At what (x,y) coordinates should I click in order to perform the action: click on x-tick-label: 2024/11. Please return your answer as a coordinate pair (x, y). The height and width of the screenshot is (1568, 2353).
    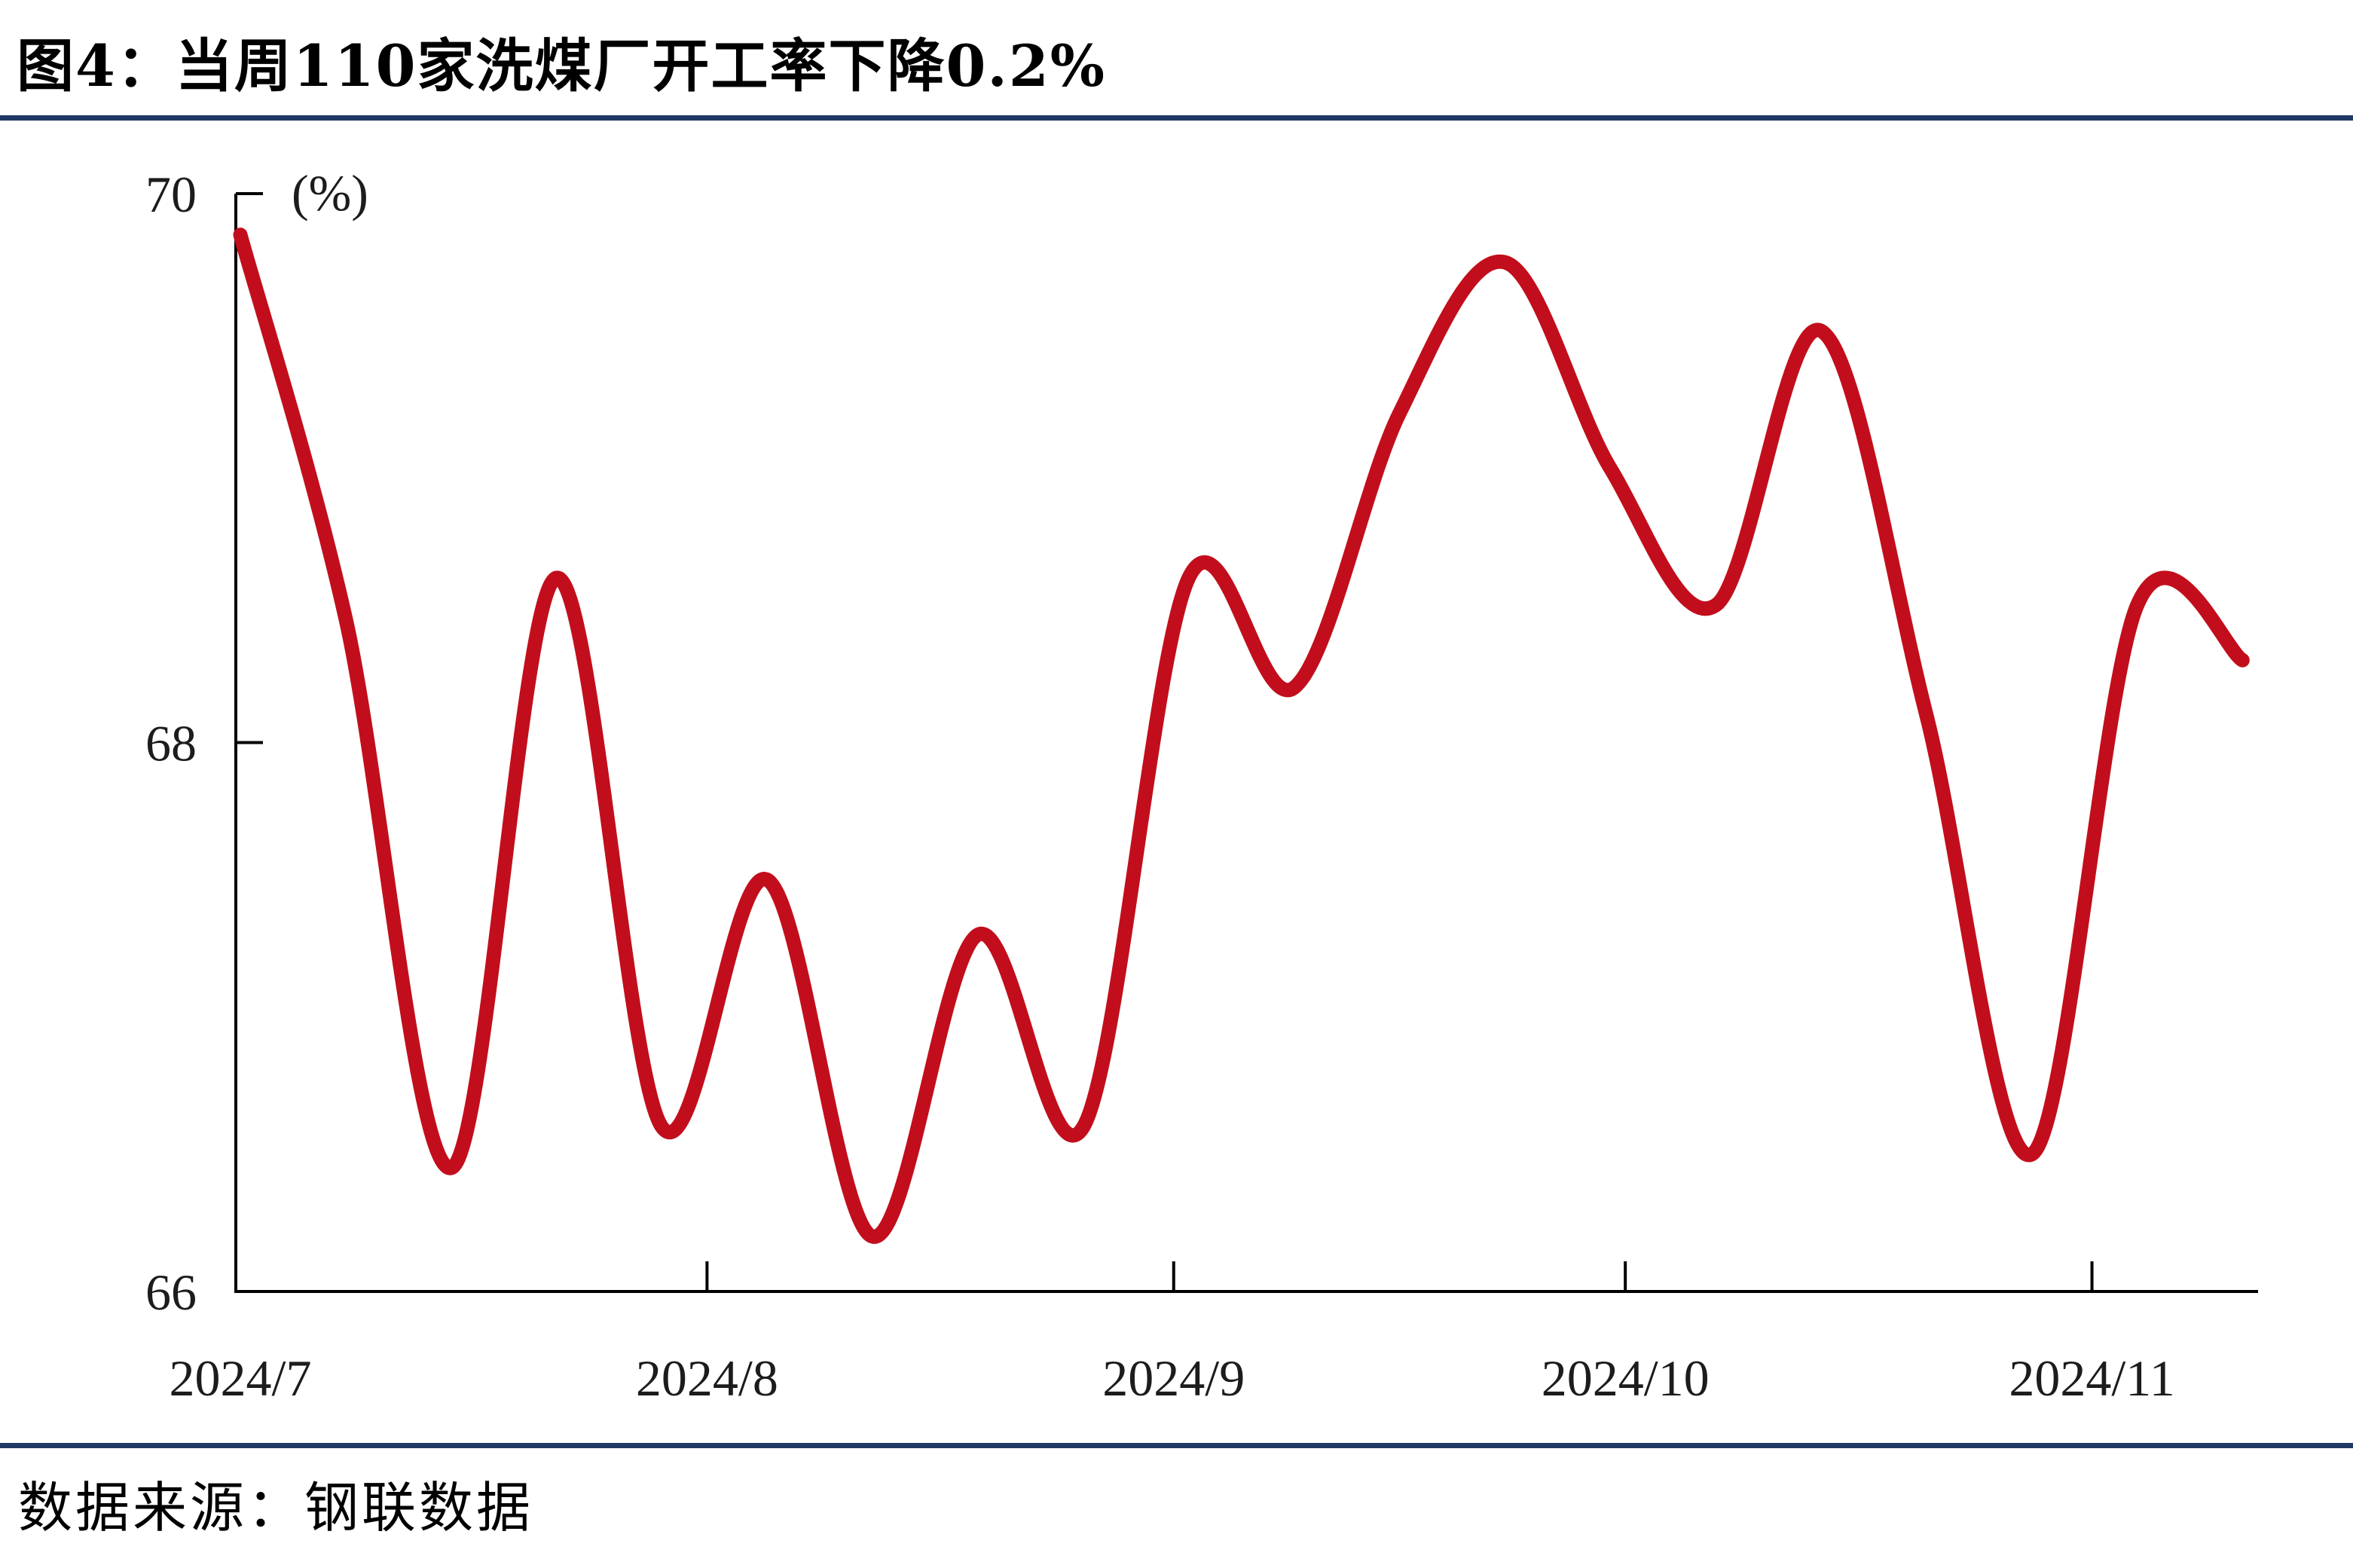
    Looking at the image, I should click on (2091, 1378).